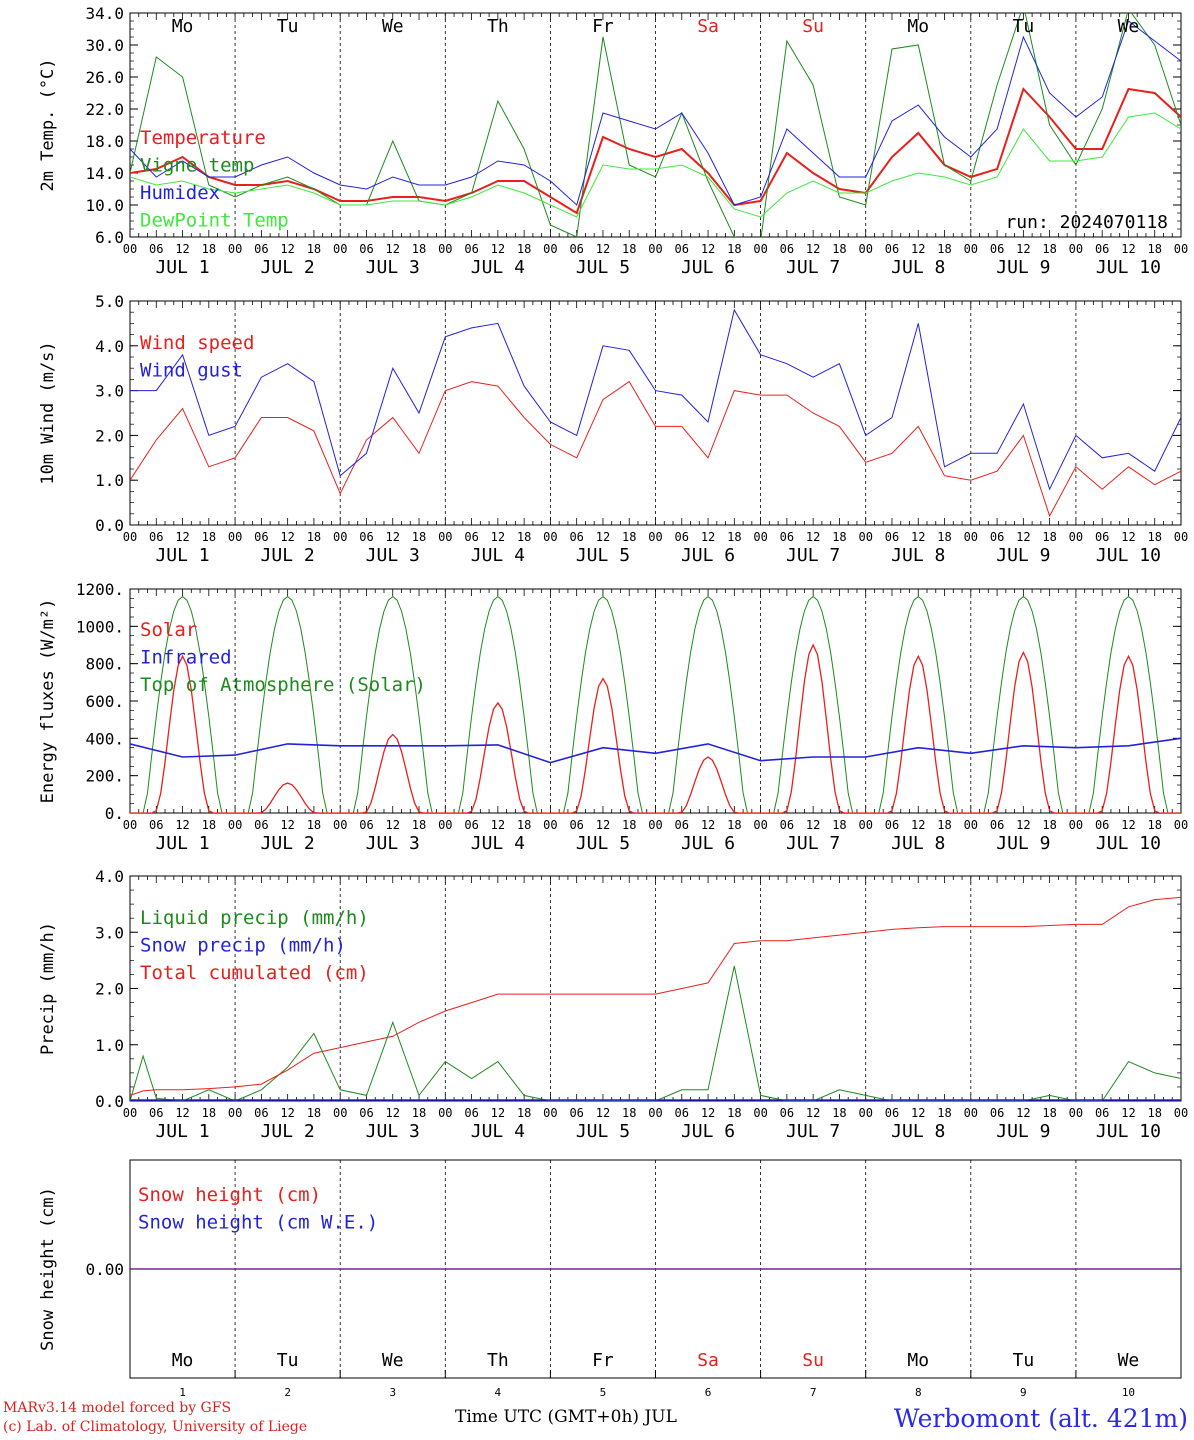 This screenshot has width=1194, height=1440. I want to click on day-number-label: 2, so click(287, 1392).